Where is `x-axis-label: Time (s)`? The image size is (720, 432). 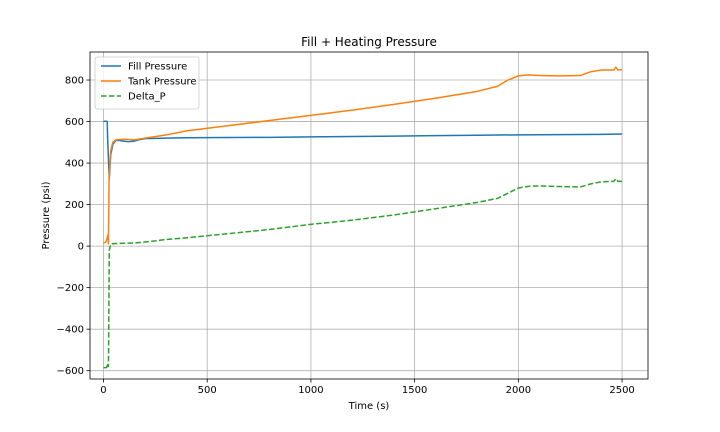 x-axis-label: Time (s) is located at coordinates (369, 406).